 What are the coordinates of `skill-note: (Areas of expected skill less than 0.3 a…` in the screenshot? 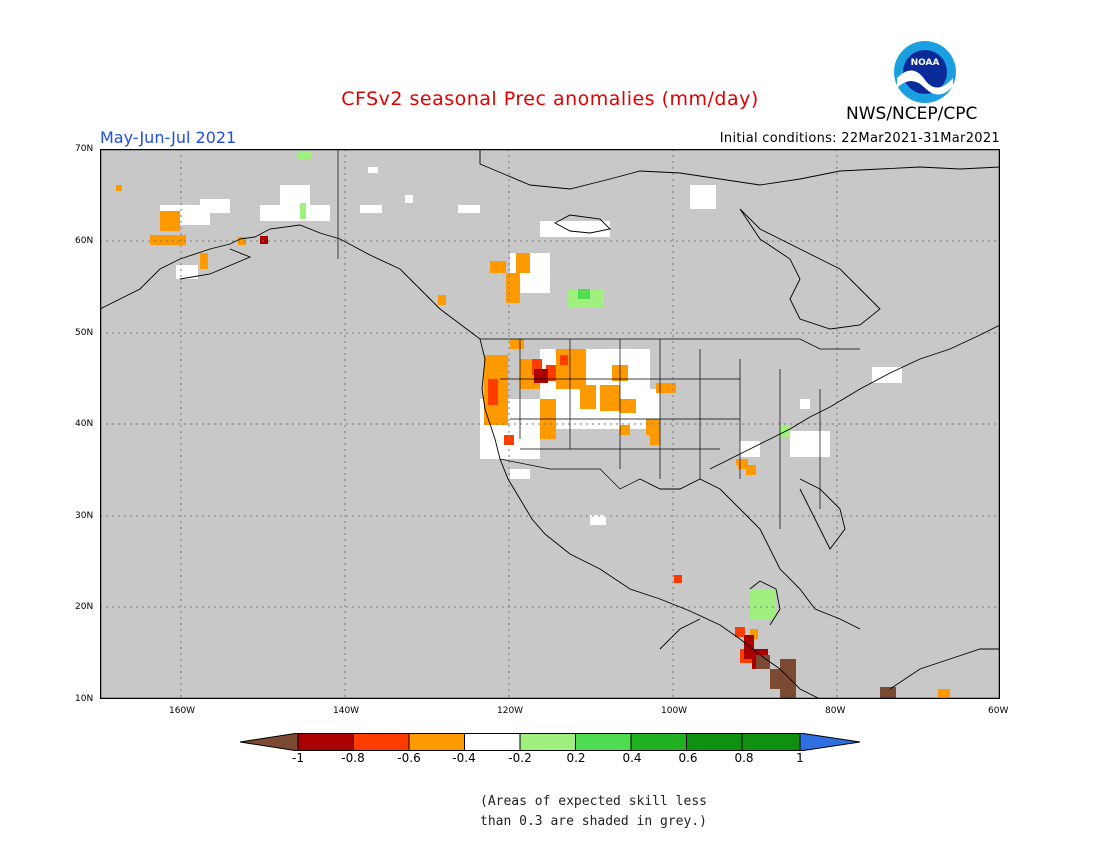 It's located at (593, 812).